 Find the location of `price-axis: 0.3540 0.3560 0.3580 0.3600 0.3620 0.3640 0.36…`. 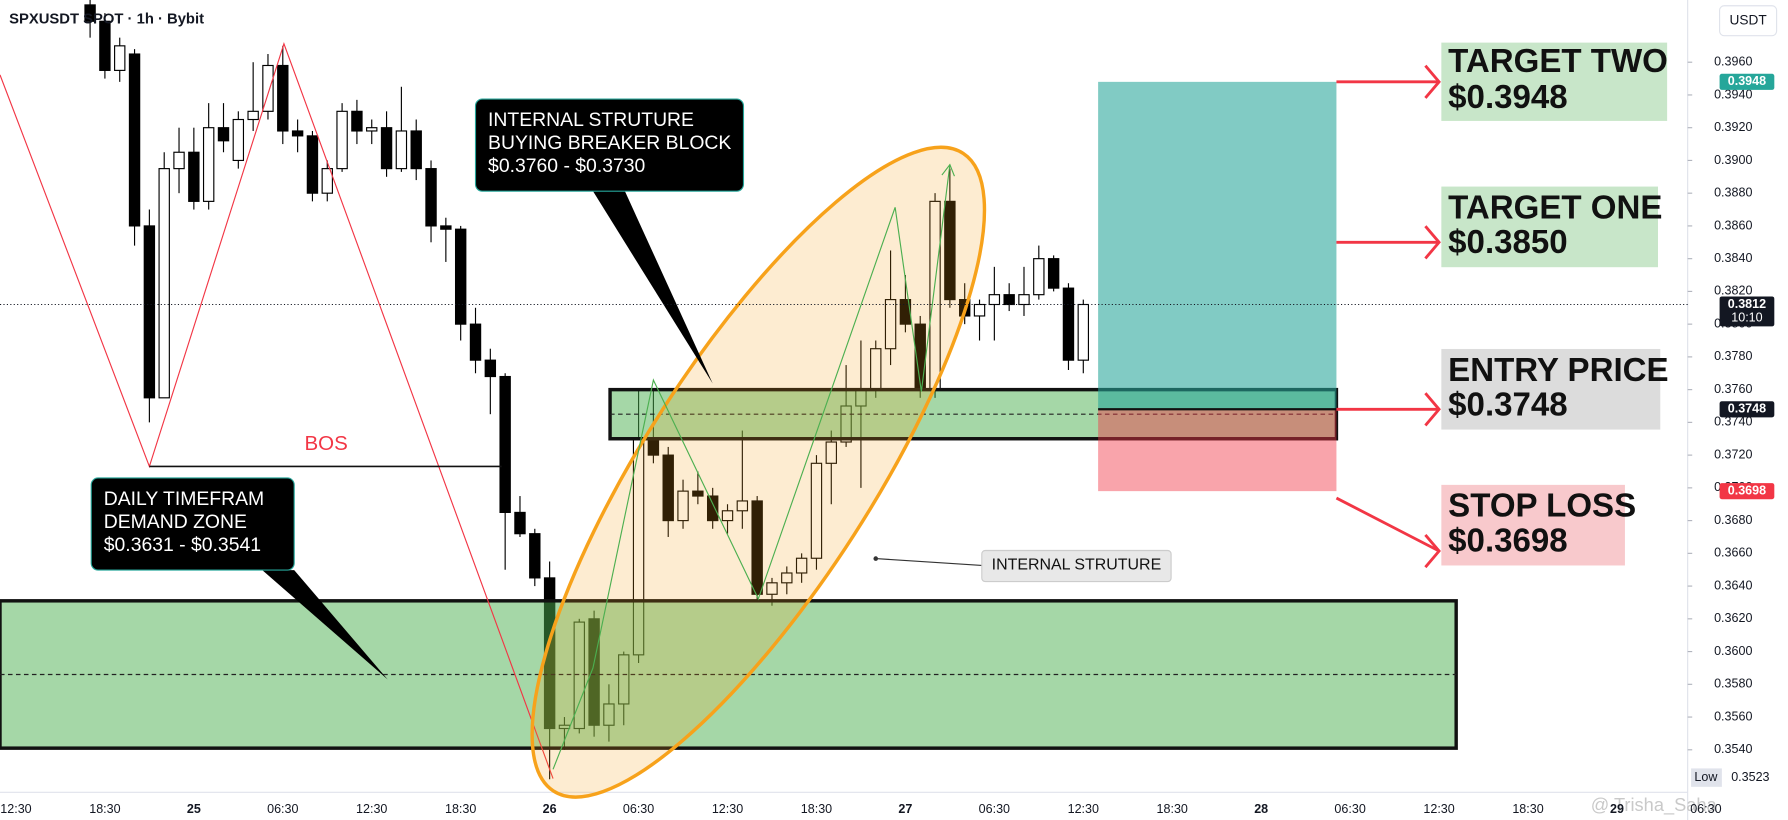

price-axis: 0.3540 0.3560 0.3580 0.3600 0.3620 0.3640 0.36… is located at coordinates (1719, 405).